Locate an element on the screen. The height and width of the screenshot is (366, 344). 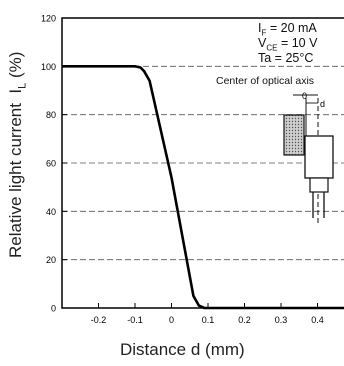
condition-ta: Ta = 25°C is located at coordinates (286, 58).